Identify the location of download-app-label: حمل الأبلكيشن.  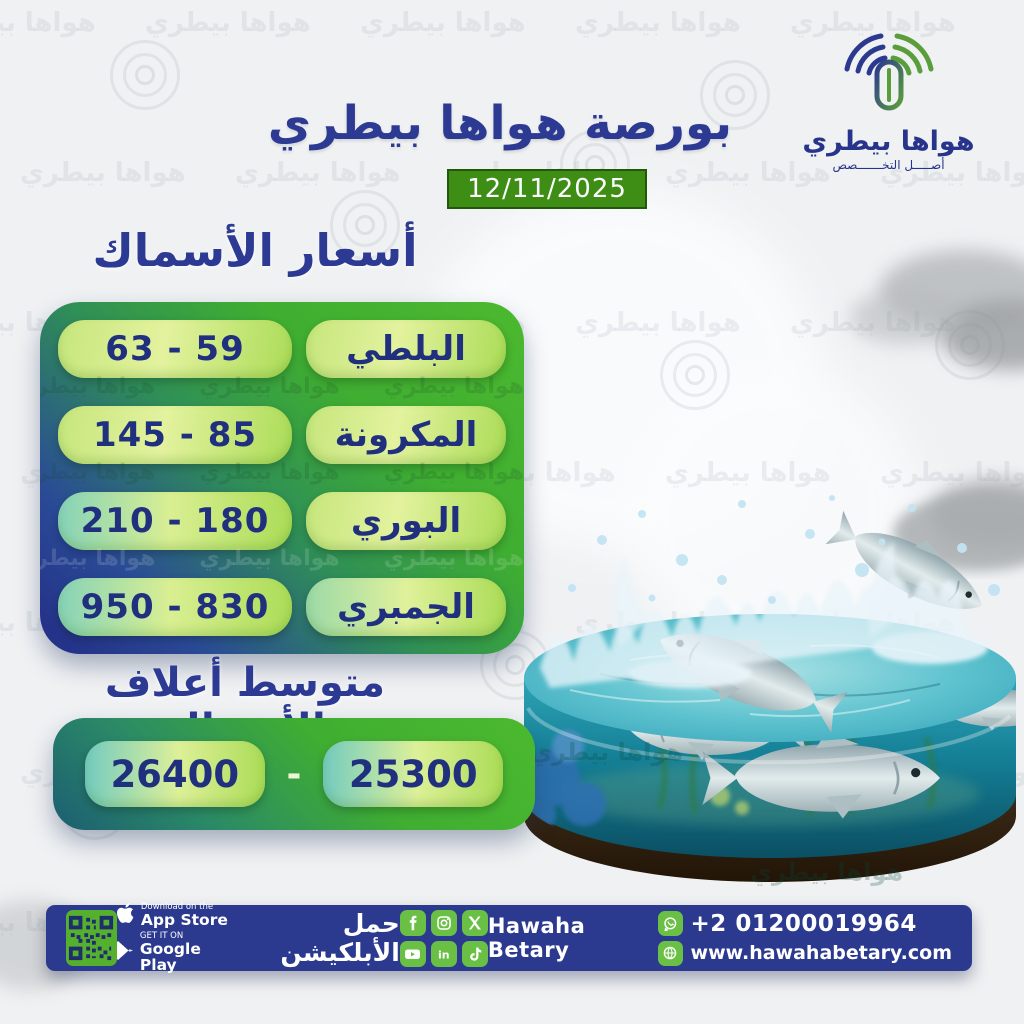
(340, 938).